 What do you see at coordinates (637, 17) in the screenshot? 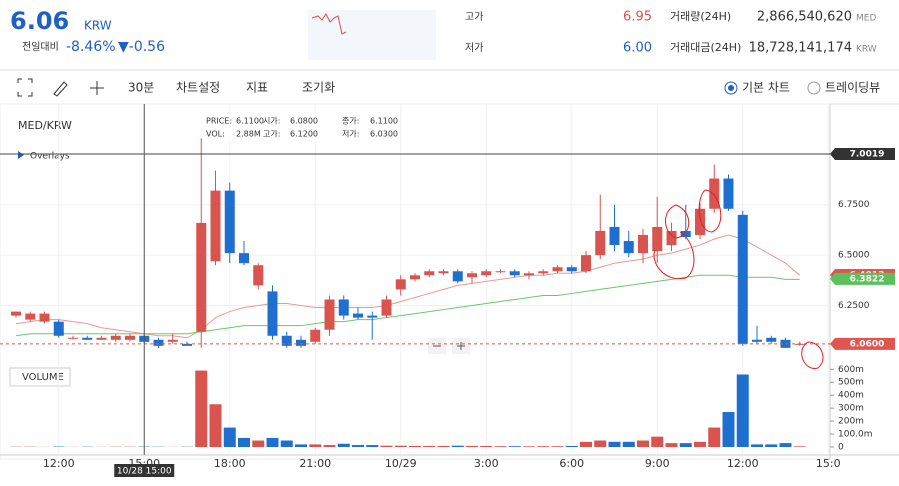
I see `high: 6.95` at bounding box center [637, 17].